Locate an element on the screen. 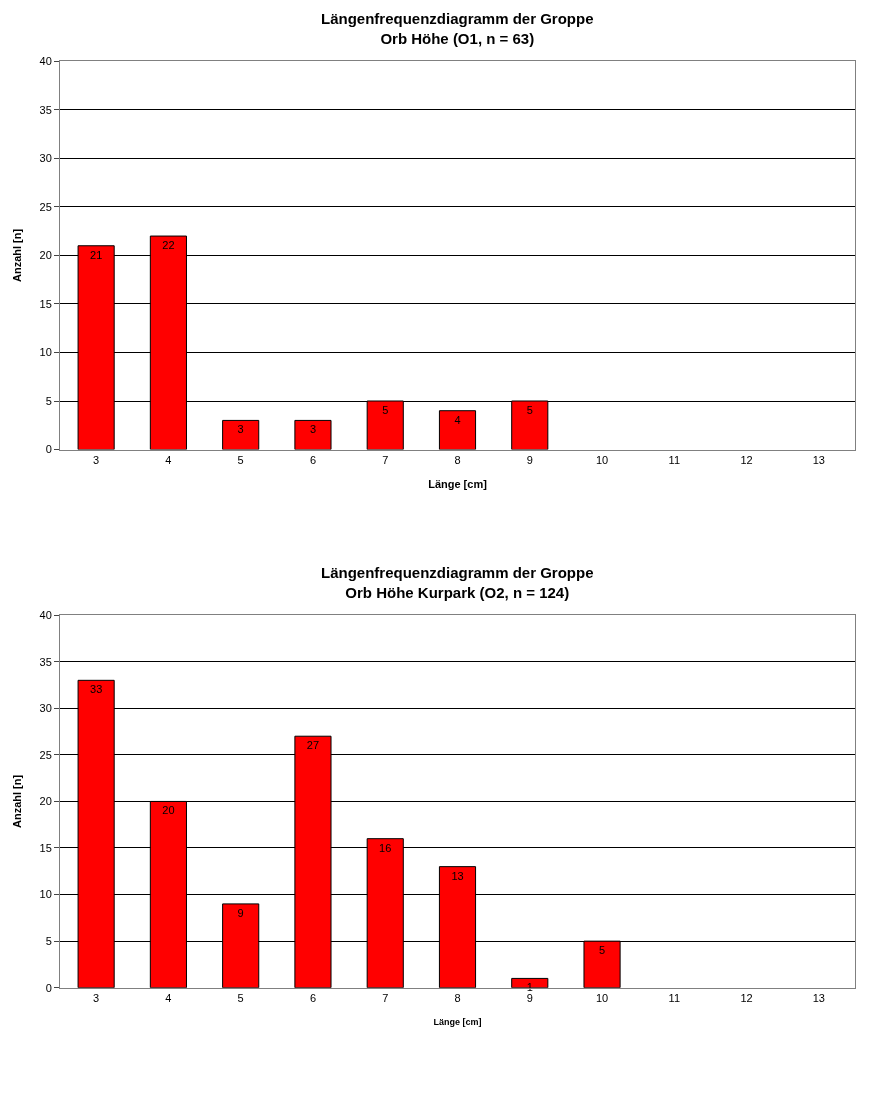  data-label: 16 is located at coordinates (385, 847).